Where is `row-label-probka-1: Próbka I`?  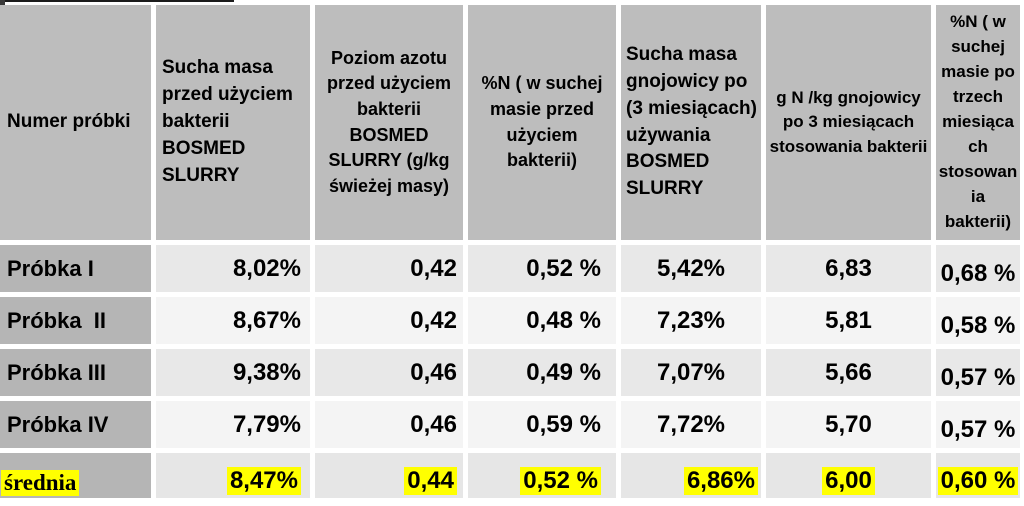 row-label-probka-1: Próbka I is located at coordinates (75, 268).